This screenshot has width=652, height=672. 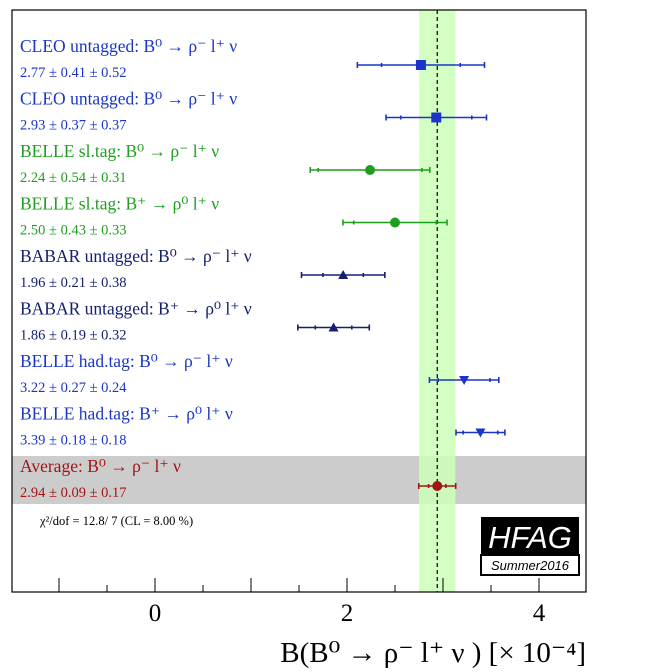 I want to click on x-axis-layer: 0 2 4, so click(x=302, y=602).